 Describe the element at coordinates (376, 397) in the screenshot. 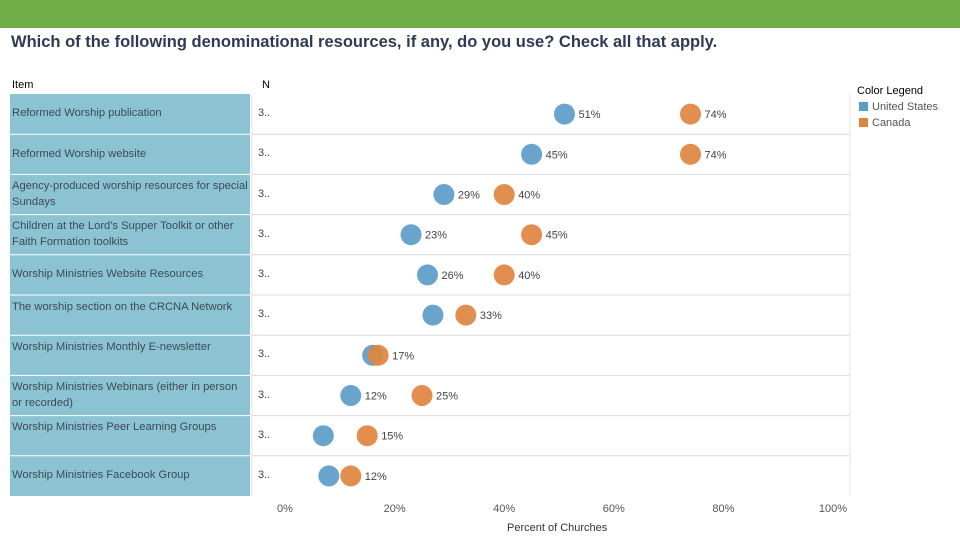

I see `data-label-united-states: 12%` at that location.